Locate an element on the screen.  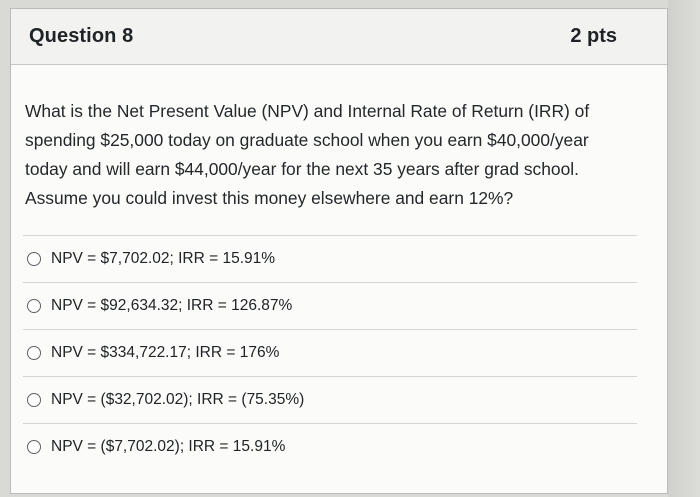
question-title: Question 8 is located at coordinates (81, 36).